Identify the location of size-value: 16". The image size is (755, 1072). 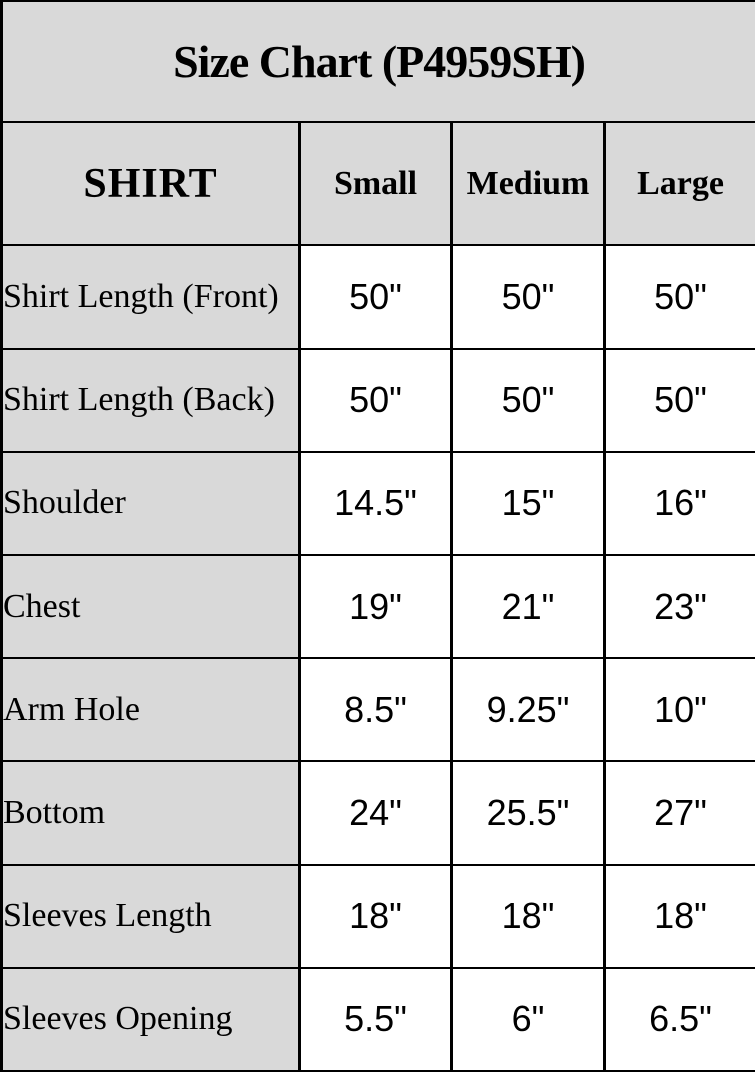
(678, 503).